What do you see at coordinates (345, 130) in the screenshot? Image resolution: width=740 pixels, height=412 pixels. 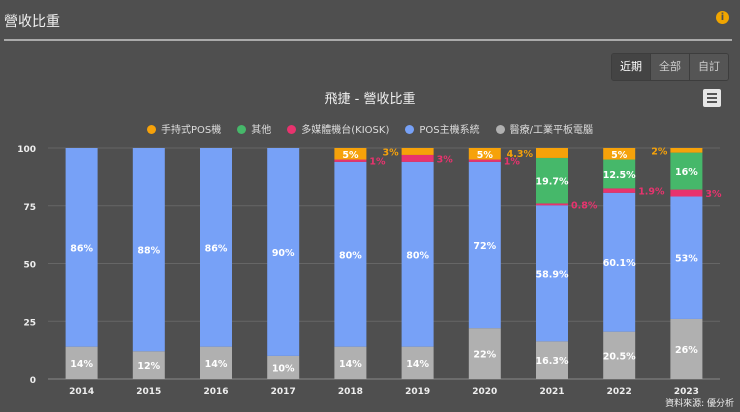 I see `legend-label: 多媒體機台(KIOSK)` at bounding box center [345, 130].